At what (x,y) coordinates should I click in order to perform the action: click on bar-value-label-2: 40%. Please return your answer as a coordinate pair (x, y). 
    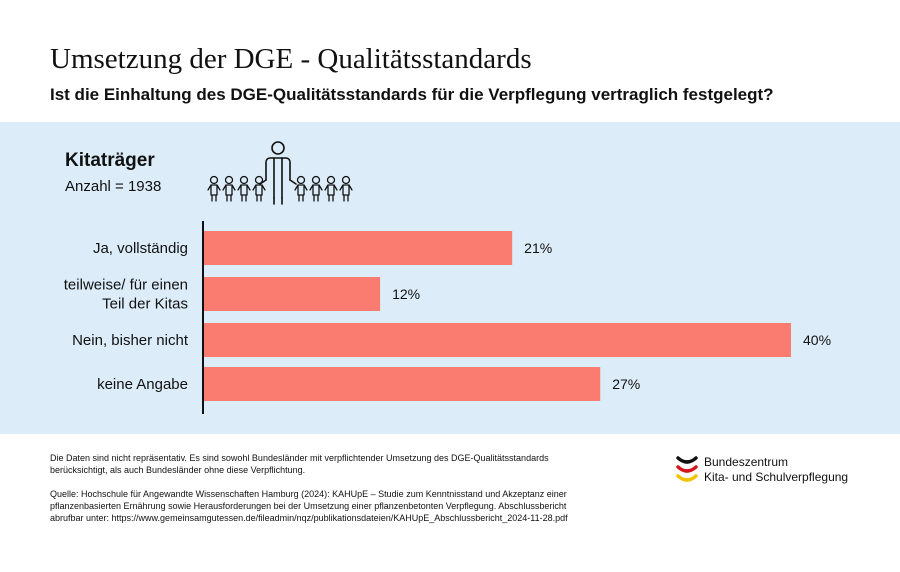
    Looking at the image, I should click on (817, 340).